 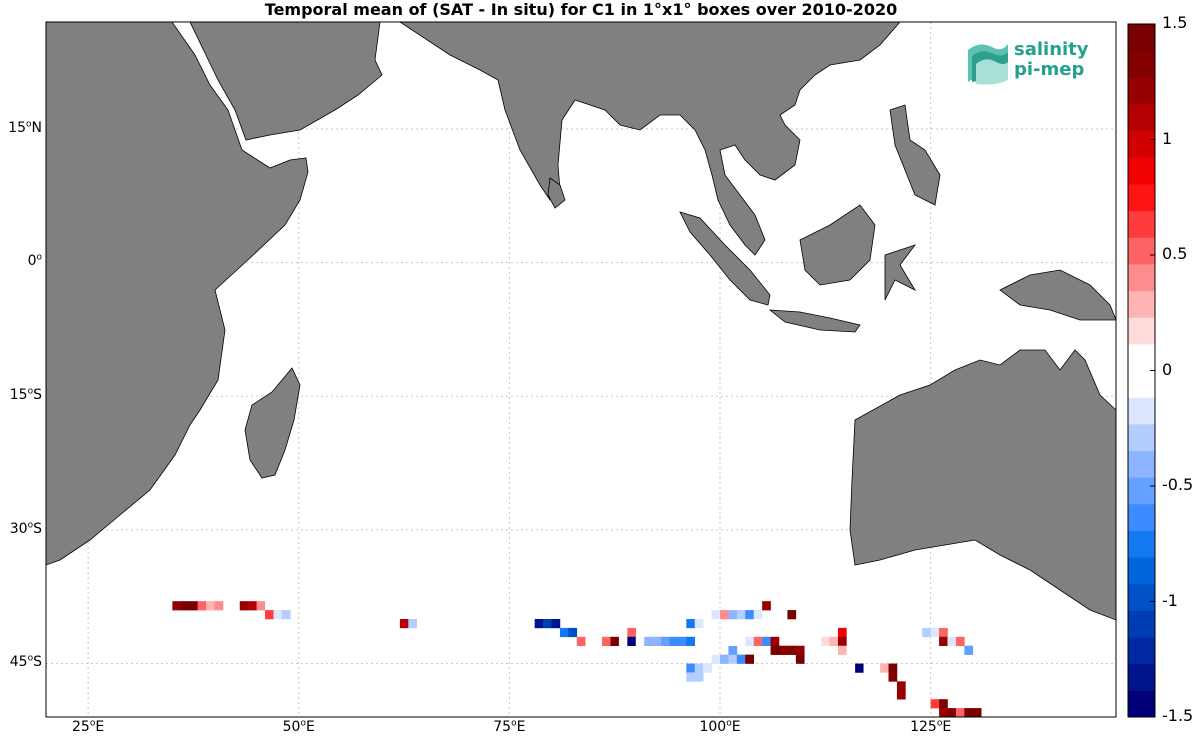 What do you see at coordinates (25, 662) in the screenshot?
I see `latitude-tick-label: 45oS` at bounding box center [25, 662].